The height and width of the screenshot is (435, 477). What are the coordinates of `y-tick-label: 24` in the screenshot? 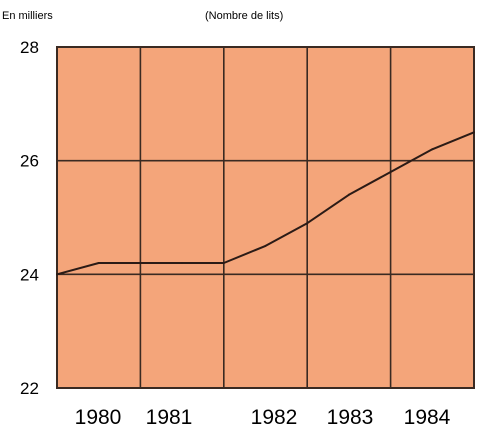 It's located at (29, 274).